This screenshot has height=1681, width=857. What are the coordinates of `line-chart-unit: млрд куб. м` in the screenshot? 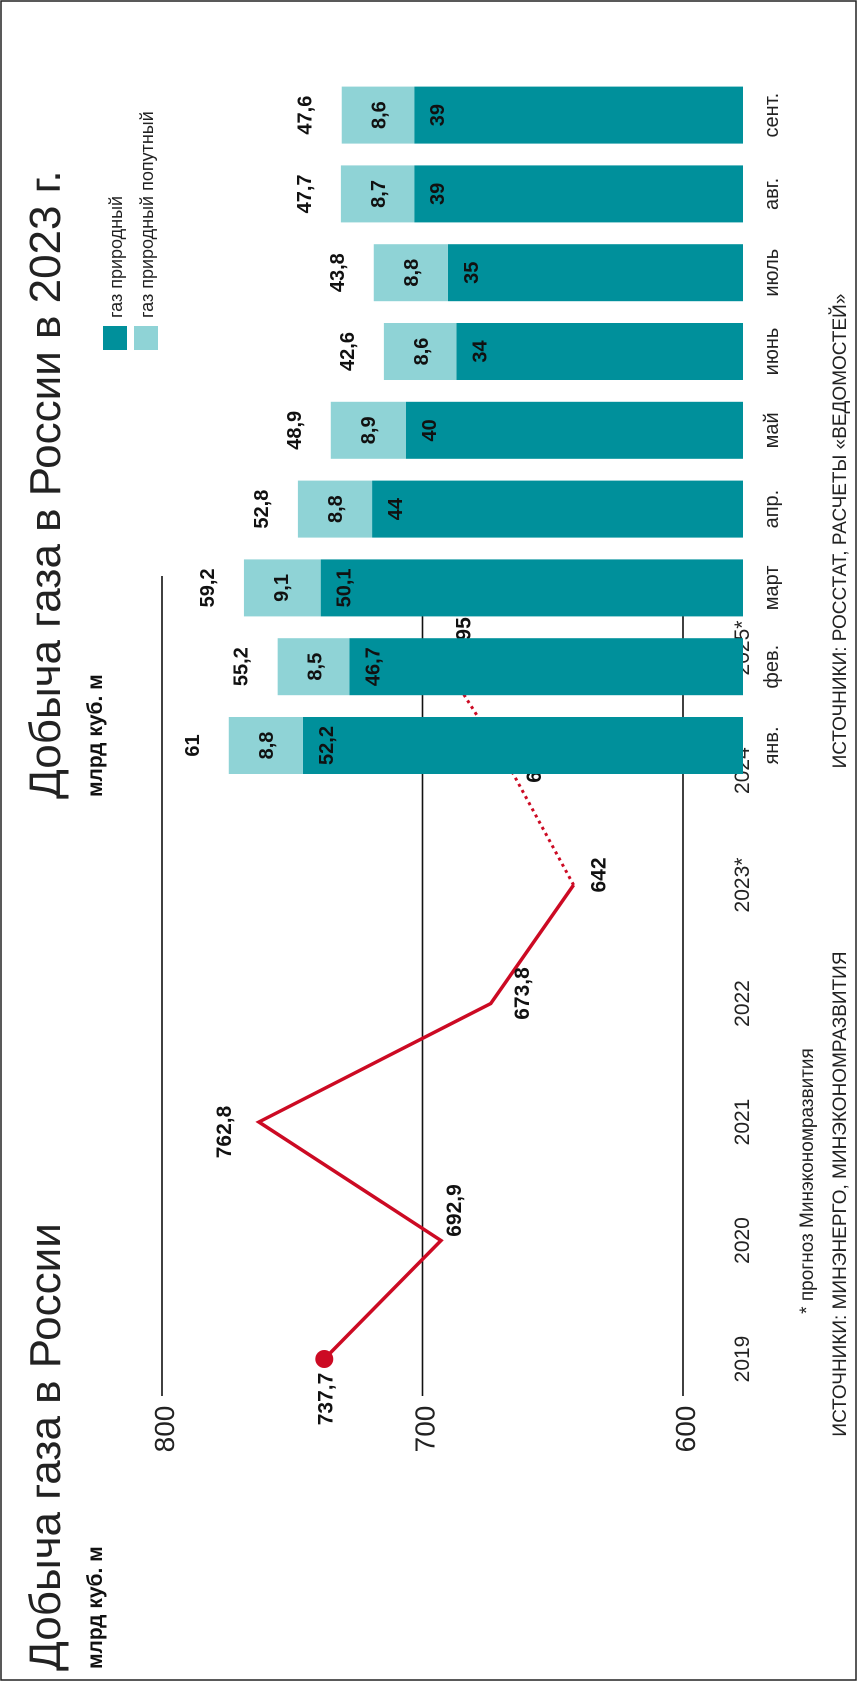 It's located at (95, 1607).